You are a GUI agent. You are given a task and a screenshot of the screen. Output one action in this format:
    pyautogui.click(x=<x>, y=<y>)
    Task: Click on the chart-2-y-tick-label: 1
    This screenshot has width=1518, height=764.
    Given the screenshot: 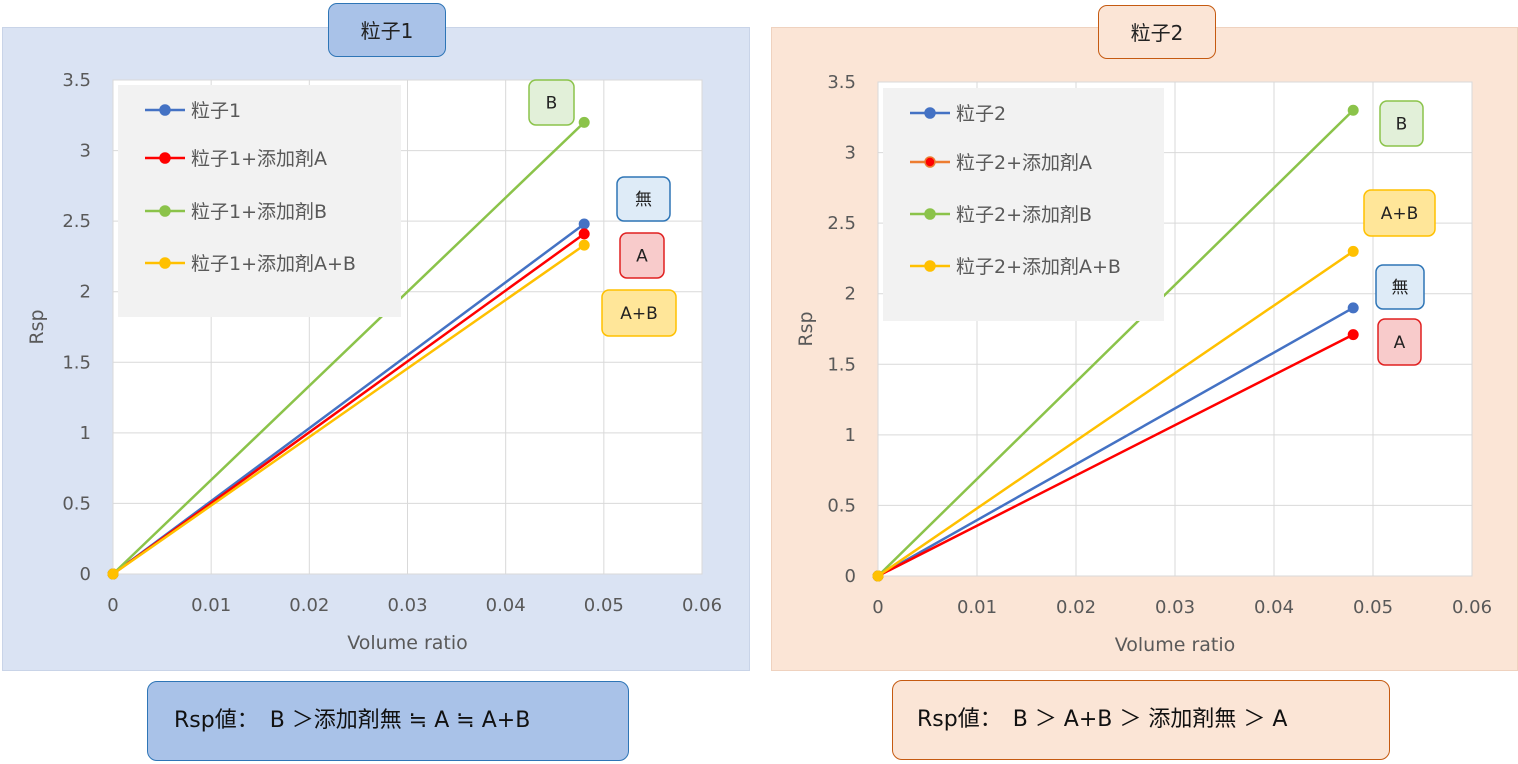 What is the action you would take?
    pyautogui.click(x=850, y=435)
    